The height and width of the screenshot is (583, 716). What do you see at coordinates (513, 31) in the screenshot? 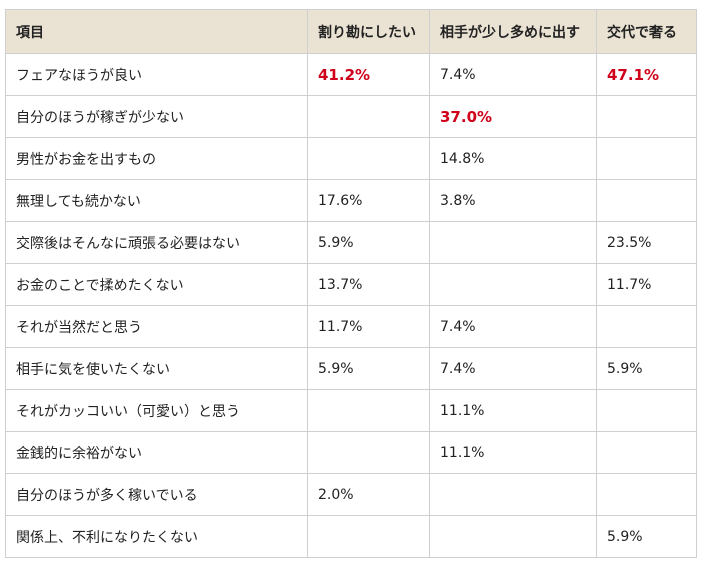
I see `header-partner-pays-more: 相手が少し多めに出す` at bounding box center [513, 31].